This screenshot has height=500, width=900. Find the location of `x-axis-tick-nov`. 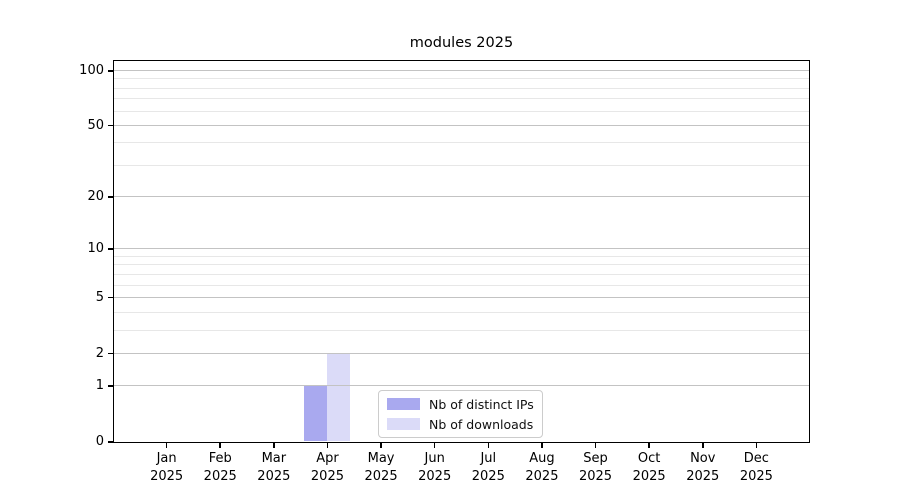

x-axis-tick-nov is located at coordinates (703, 445).